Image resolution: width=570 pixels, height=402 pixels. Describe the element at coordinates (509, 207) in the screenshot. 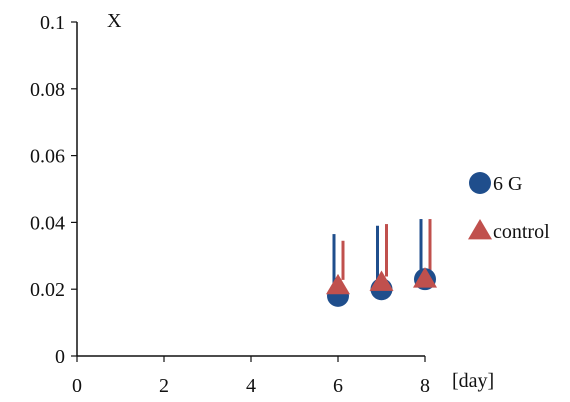

I see `legend: 6 G control` at that location.